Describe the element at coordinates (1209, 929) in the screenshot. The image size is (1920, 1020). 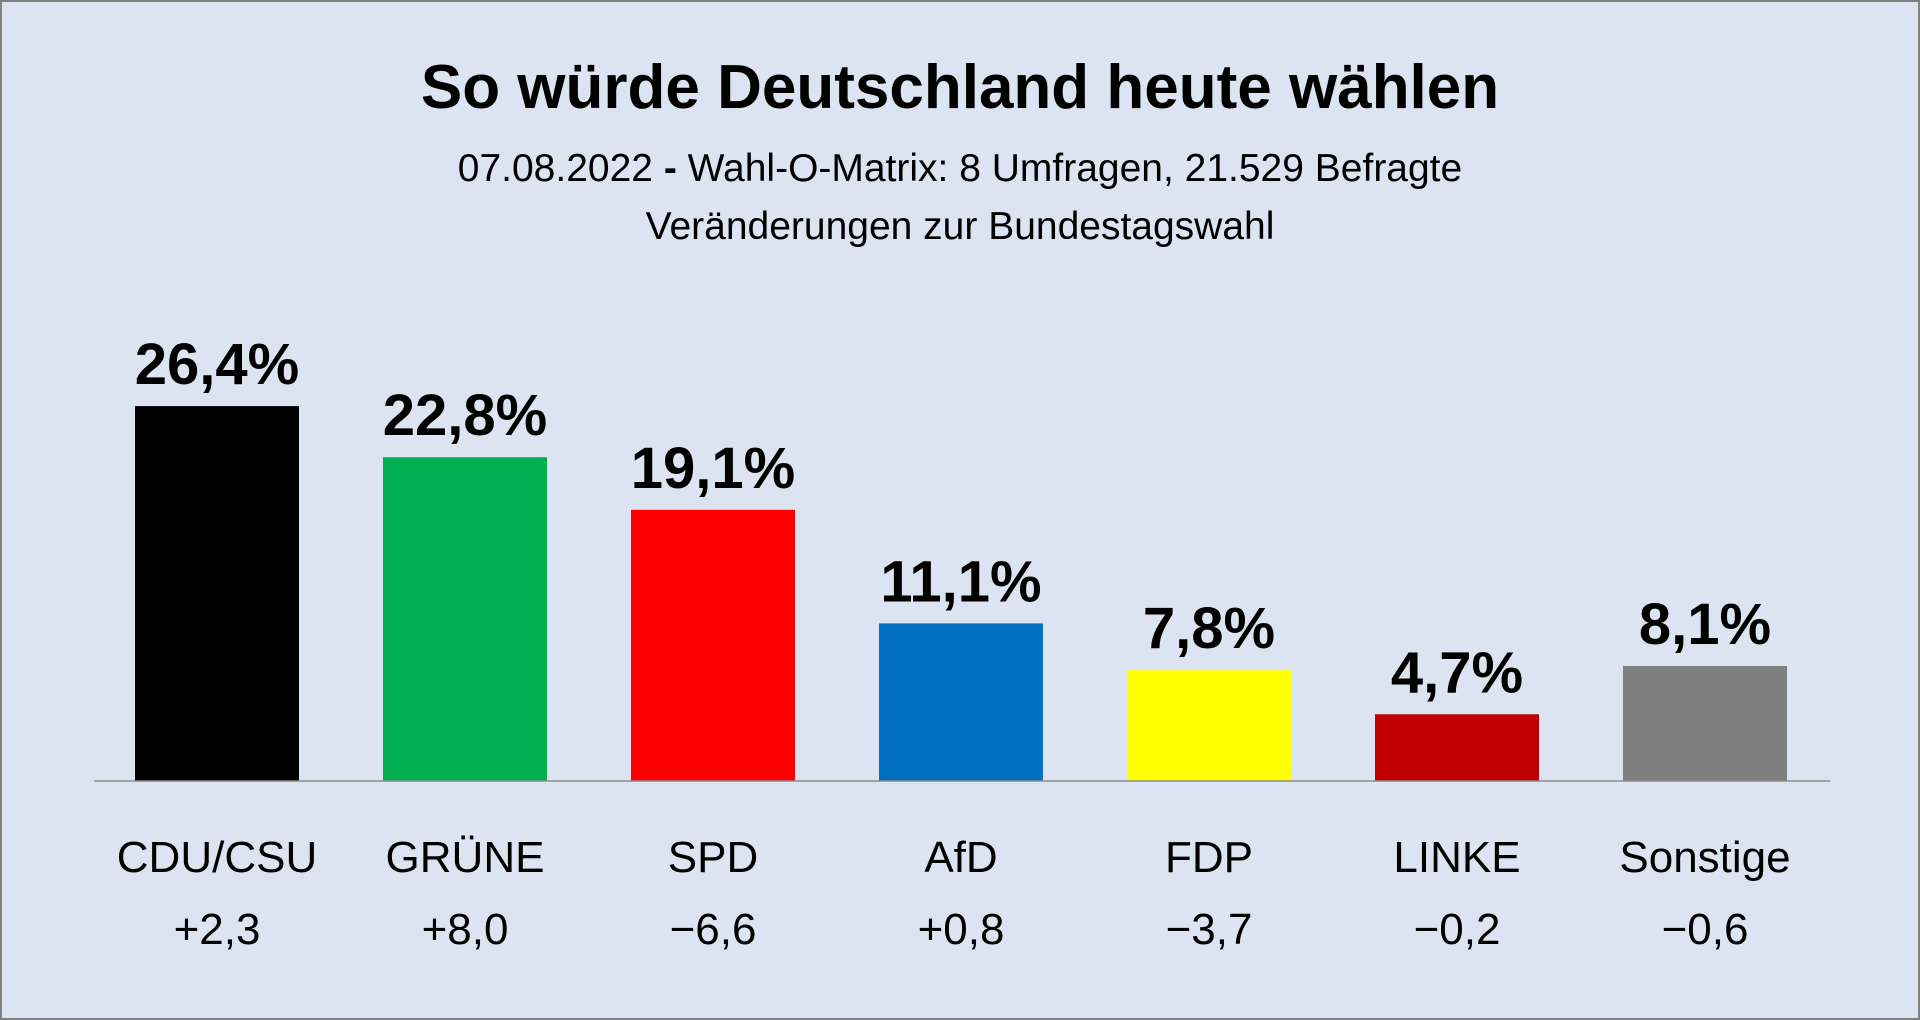
I see `change-label: −3,7` at that location.